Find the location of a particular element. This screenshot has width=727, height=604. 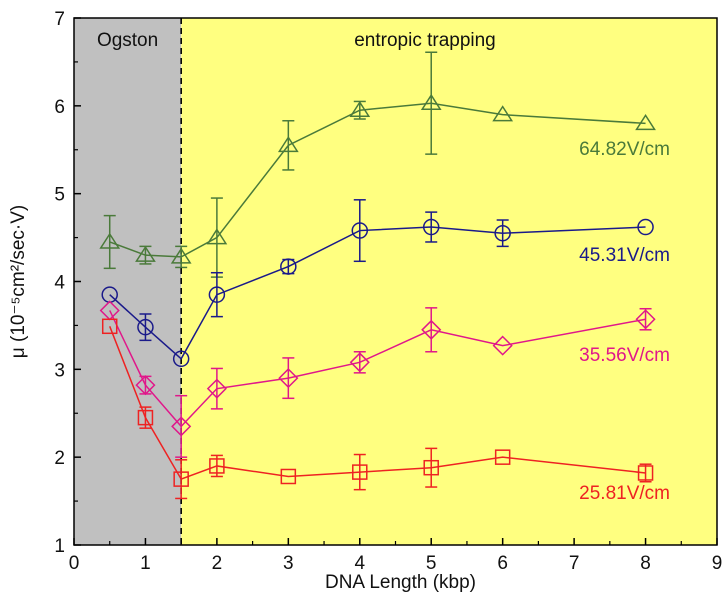

y-tick-label: 5 is located at coordinates (59, 195).